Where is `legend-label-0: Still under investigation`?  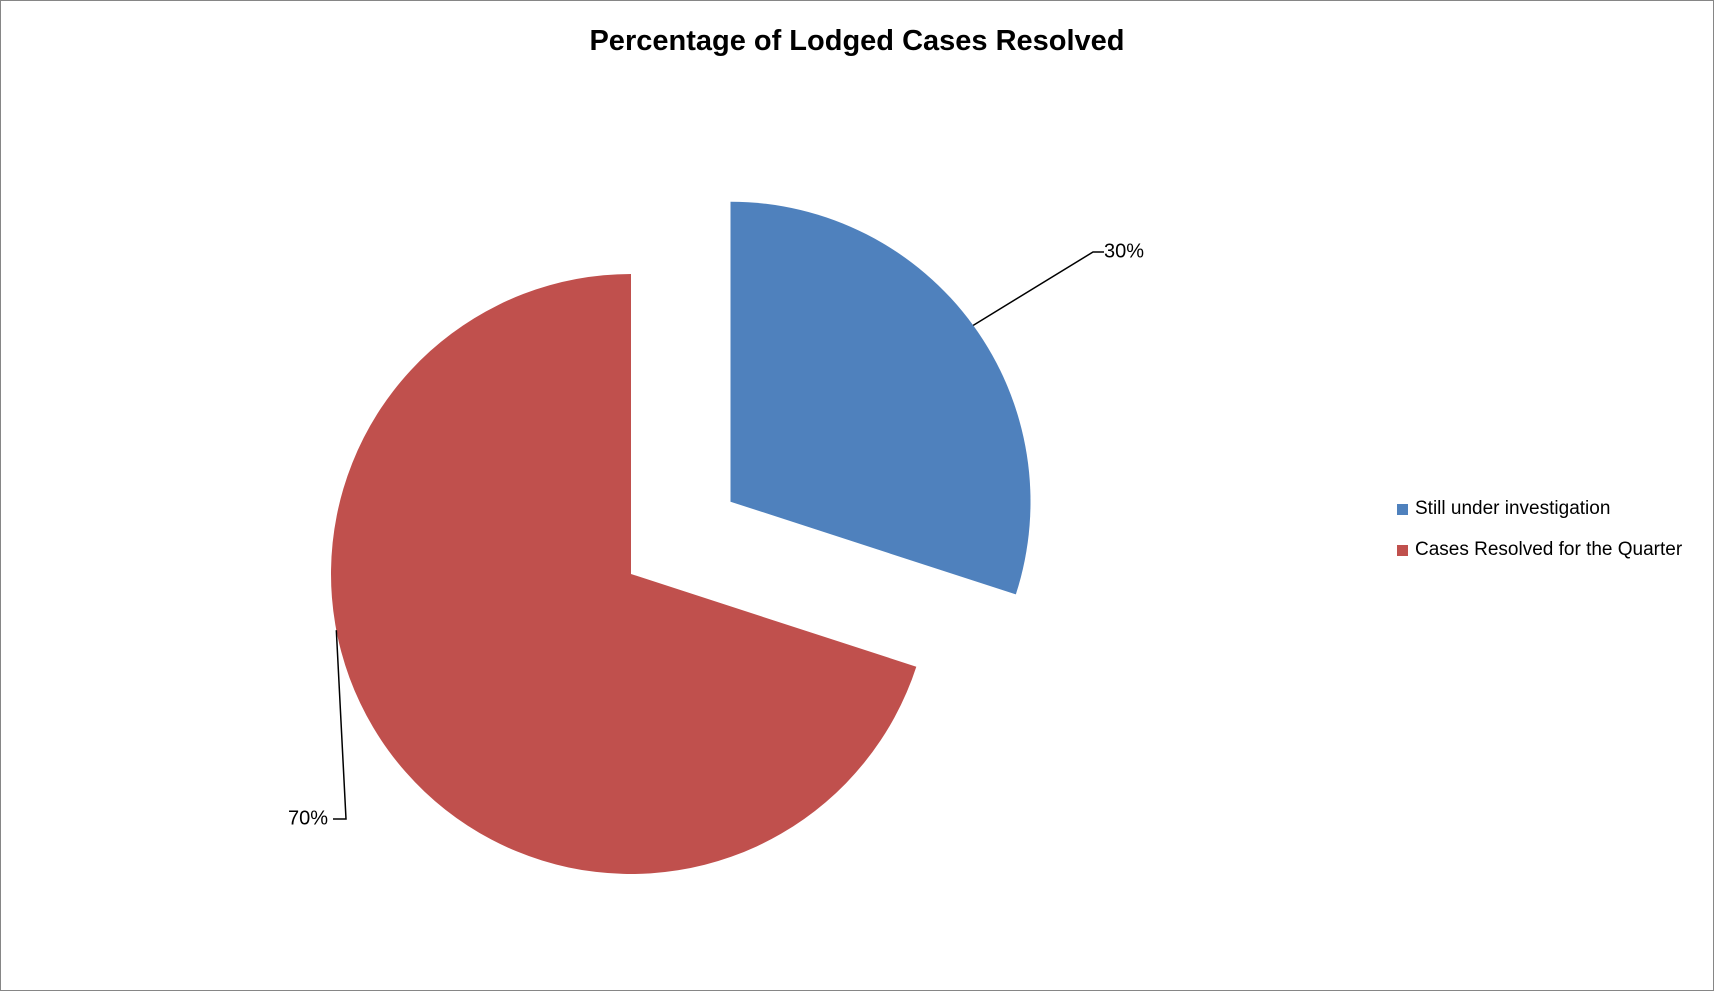 legend-label-0: Still under investigation is located at coordinates (1513, 508).